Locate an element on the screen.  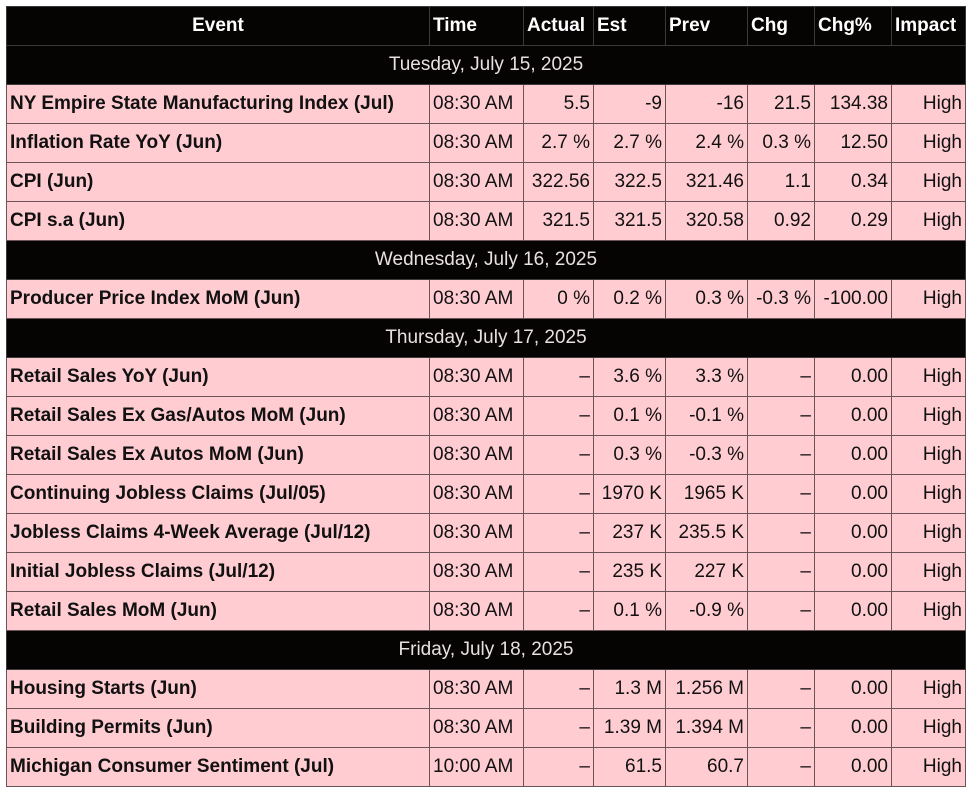
est-cell: 1.3 M is located at coordinates (629, 689).